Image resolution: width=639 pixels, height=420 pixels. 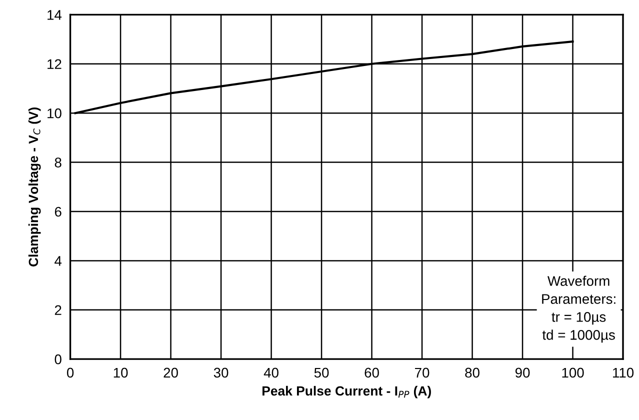 What do you see at coordinates (58, 163) in the screenshot?
I see `y-tick-label: 8` at bounding box center [58, 163].